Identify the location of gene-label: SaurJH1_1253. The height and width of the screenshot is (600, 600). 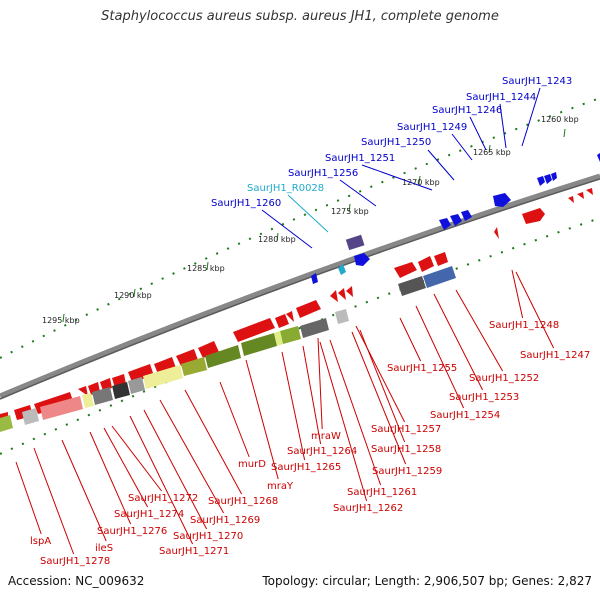
(484, 397).